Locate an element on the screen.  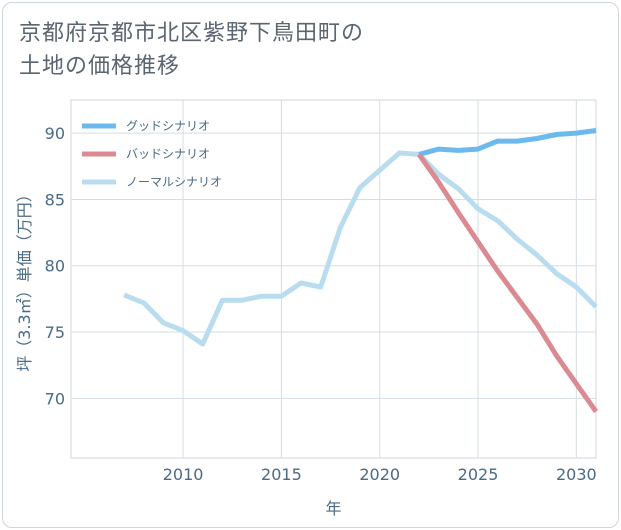
legend-label-0: グッドシナリオ is located at coordinates (168, 126).